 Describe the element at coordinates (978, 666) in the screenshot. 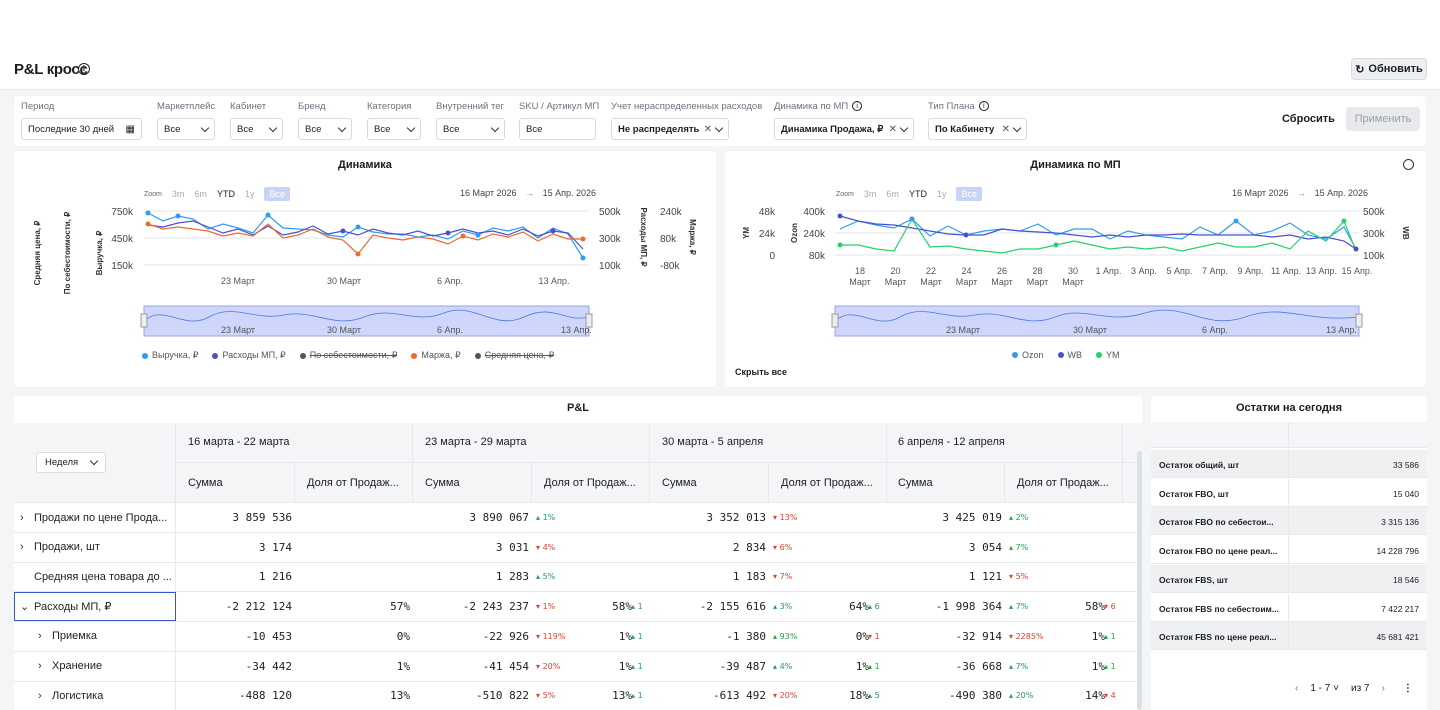

I see `sum-value: -36 668` at that location.